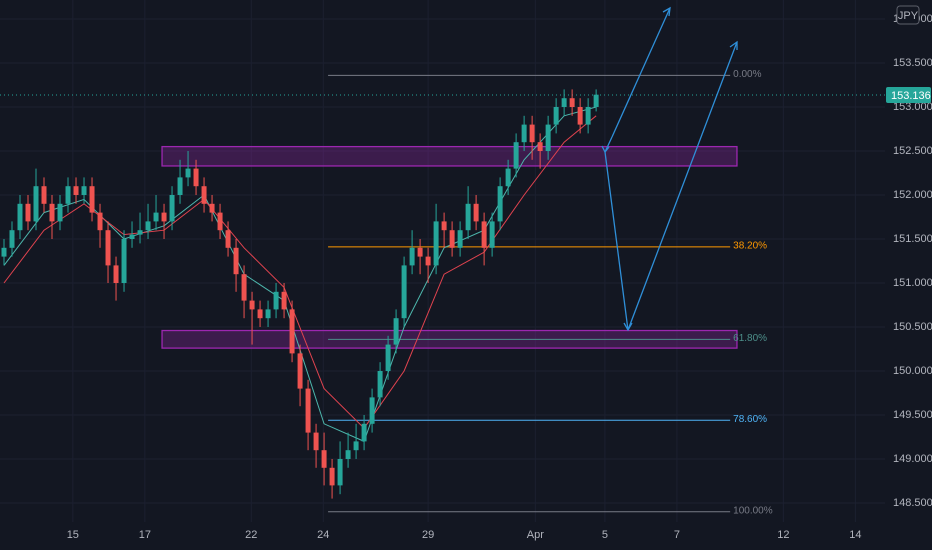 The height and width of the screenshot is (550, 932). Describe the element at coordinates (855, 535) in the screenshot. I see `x-tick-label: 14` at that location.